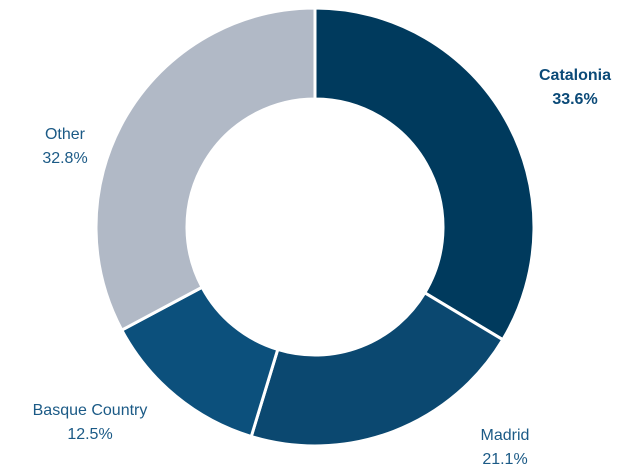 This screenshot has width=630, height=469. What do you see at coordinates (90, 410) in the screenshot?
I see `slice-label: Basque Country` at bounding box center [90, 410].